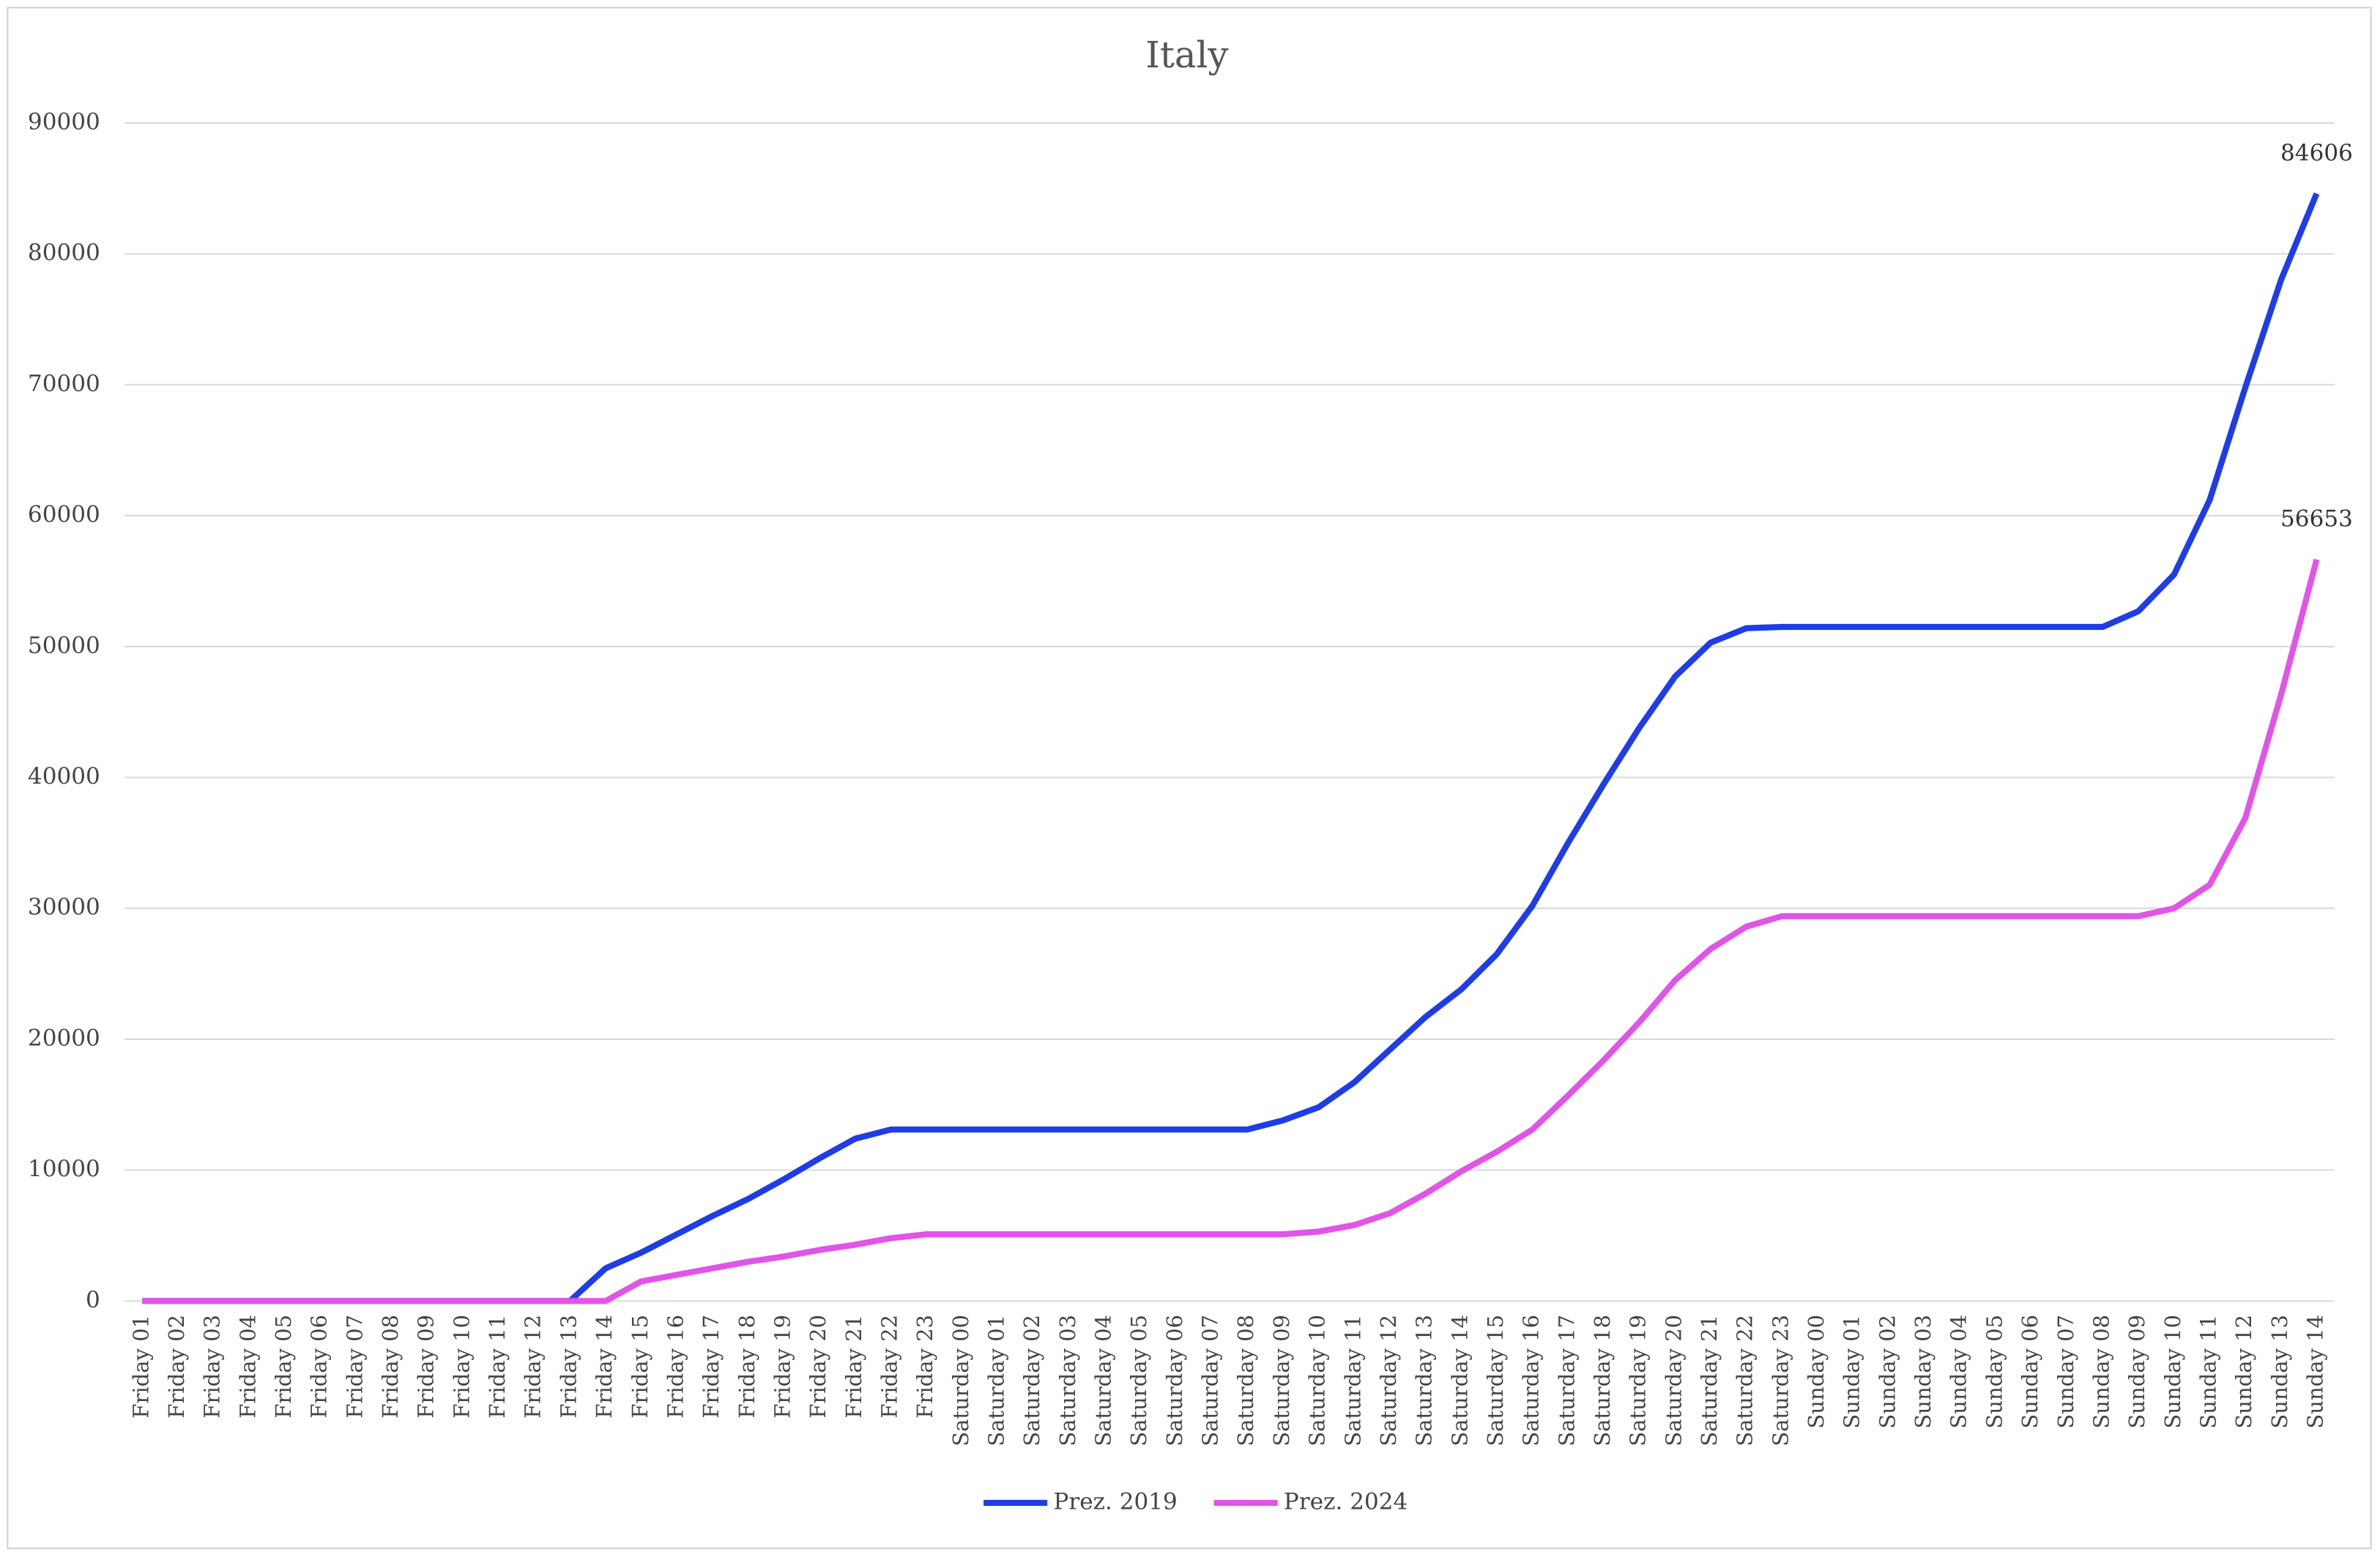 This screenshot has height=1560, width=2380. Describe the element at coordinates (676, 1367) in the screenshot. I see `x-tick-label: Friday 16` at that location.